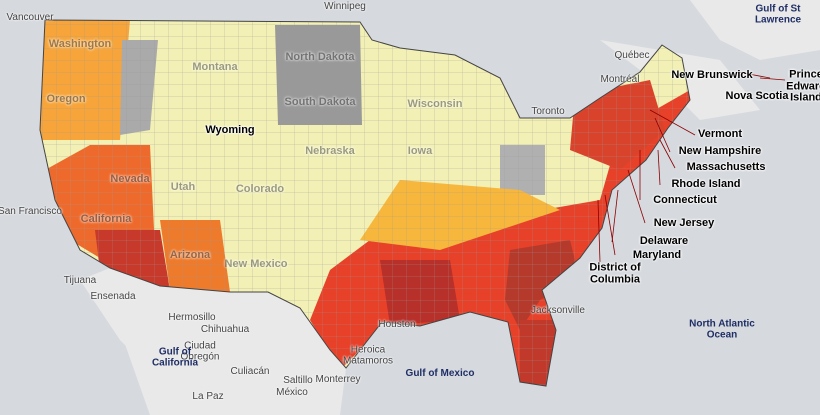 The image size is (820, 415). What do you see at coordinates (435, 104) in the screenshot?
I see `state-label: Wisconsin` at bounding box center [435, 104].